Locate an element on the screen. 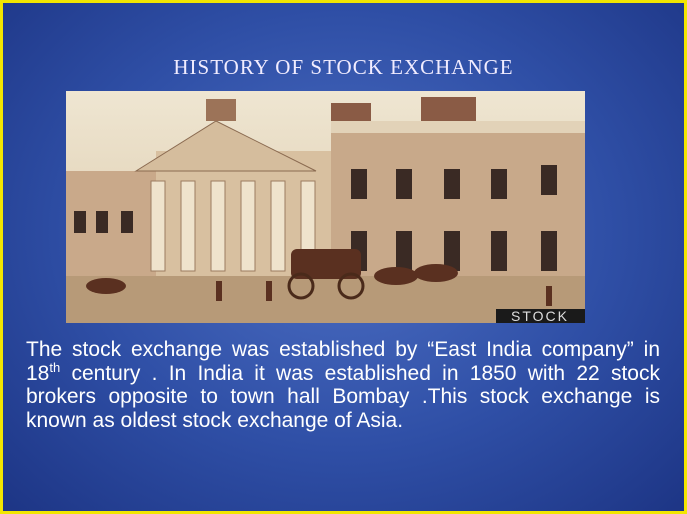  watermark: STOCK is located at coordinates (540, 315).